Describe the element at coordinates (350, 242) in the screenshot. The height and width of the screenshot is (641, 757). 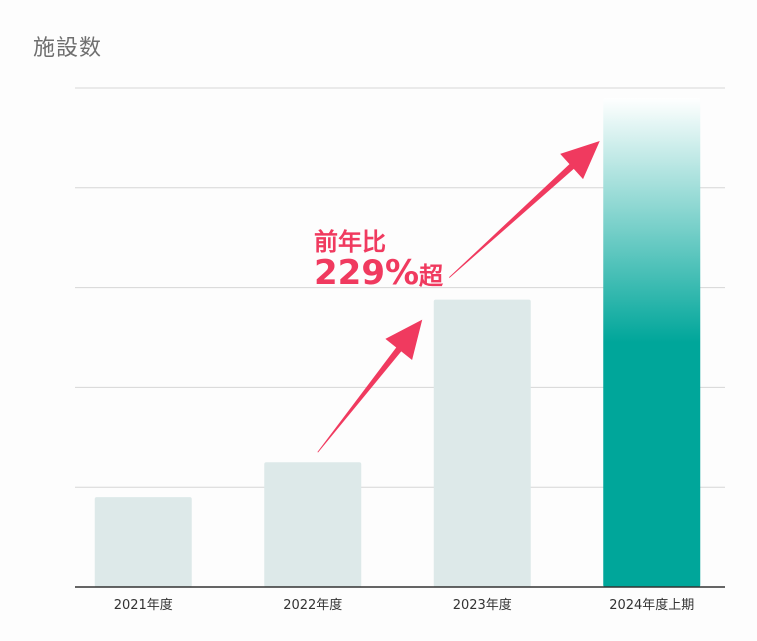
I see `growth-callout-label: 前年比` at that location.